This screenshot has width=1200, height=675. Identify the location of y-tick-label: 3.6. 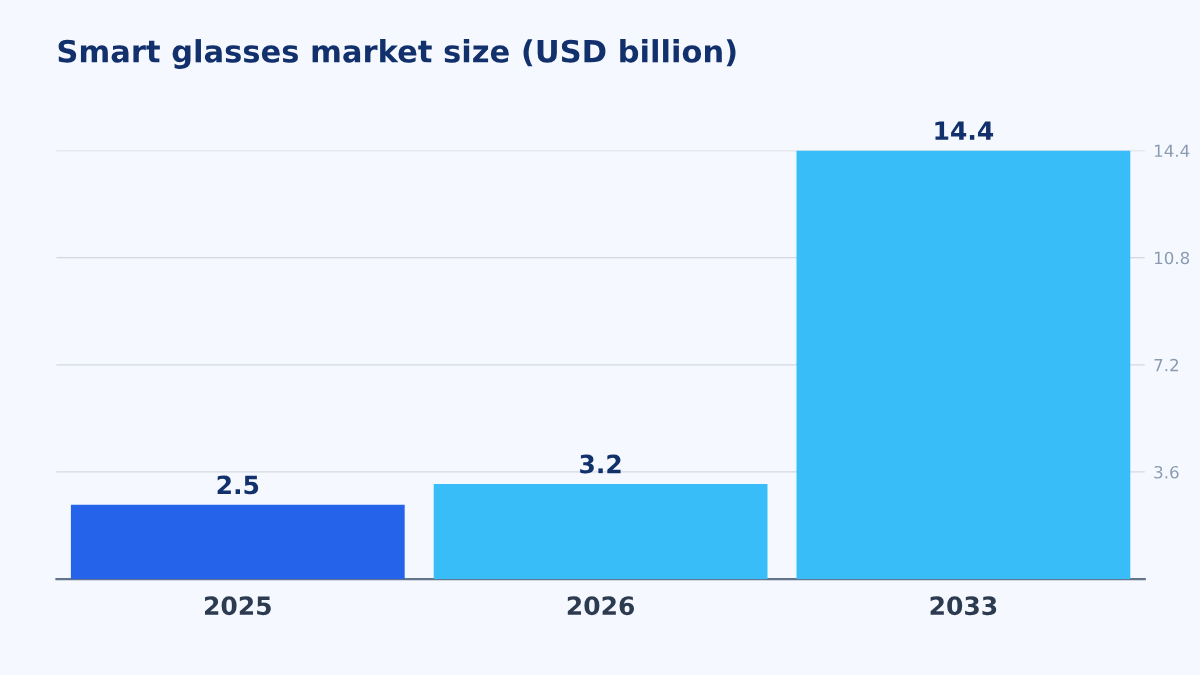
(1166, 472).